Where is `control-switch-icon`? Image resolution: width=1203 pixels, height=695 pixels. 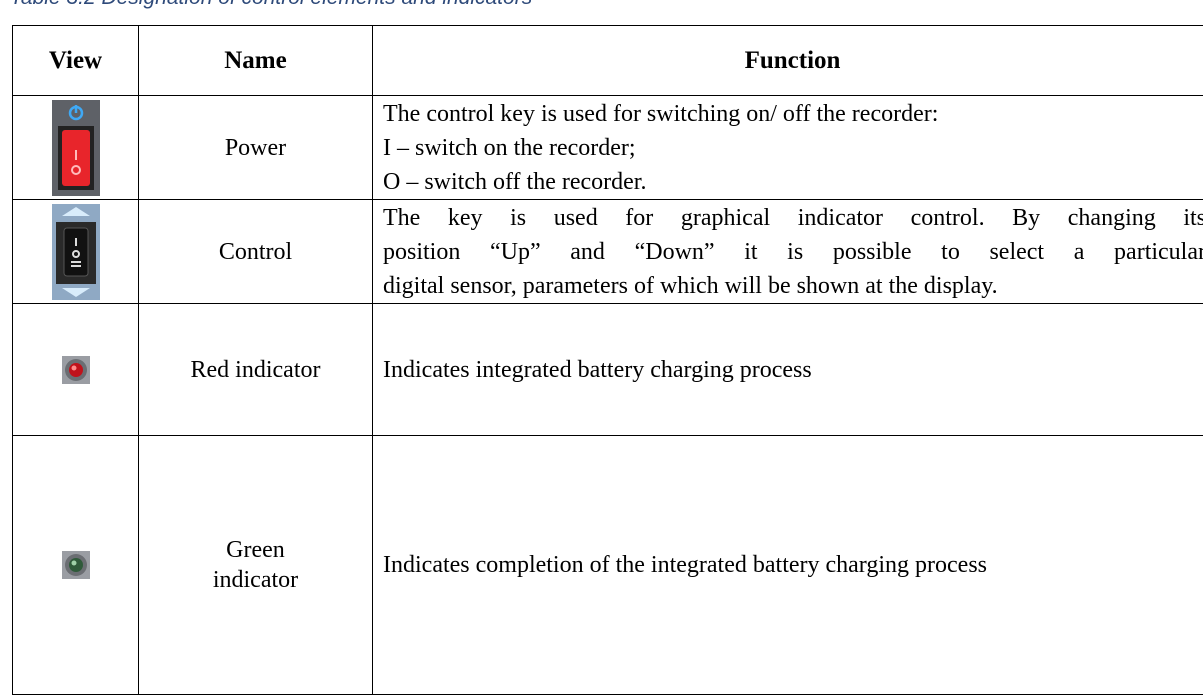
control-switch-icon is located at coordinates (75, 251).